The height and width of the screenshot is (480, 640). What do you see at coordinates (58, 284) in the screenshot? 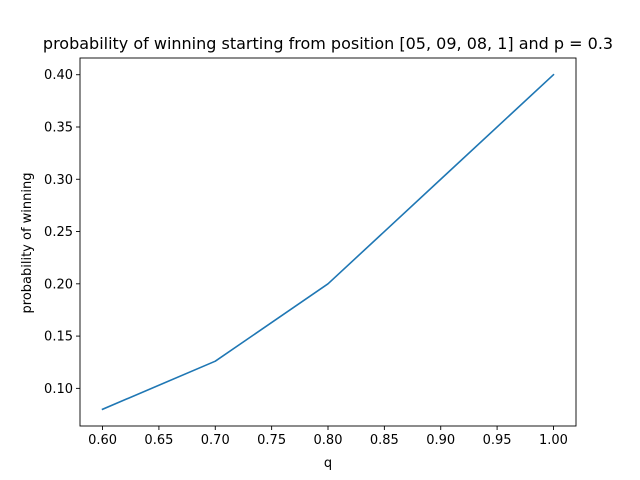
I see `y-tick-label-2: 0.20` at bounding box center [58, 284].